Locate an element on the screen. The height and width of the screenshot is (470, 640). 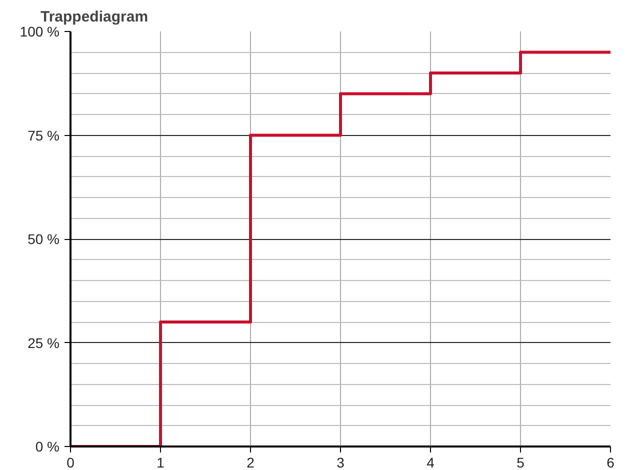
x-tick-label: 6 is located at coordinates (610, 462).